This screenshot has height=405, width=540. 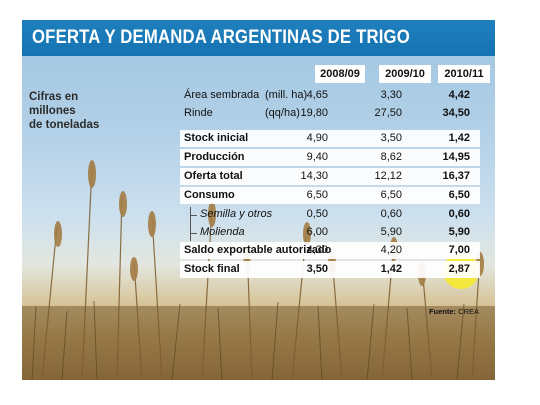 I want to click on table-row: Stock inicial 4,90 3,50 1,42, so click(x=330, y=138).